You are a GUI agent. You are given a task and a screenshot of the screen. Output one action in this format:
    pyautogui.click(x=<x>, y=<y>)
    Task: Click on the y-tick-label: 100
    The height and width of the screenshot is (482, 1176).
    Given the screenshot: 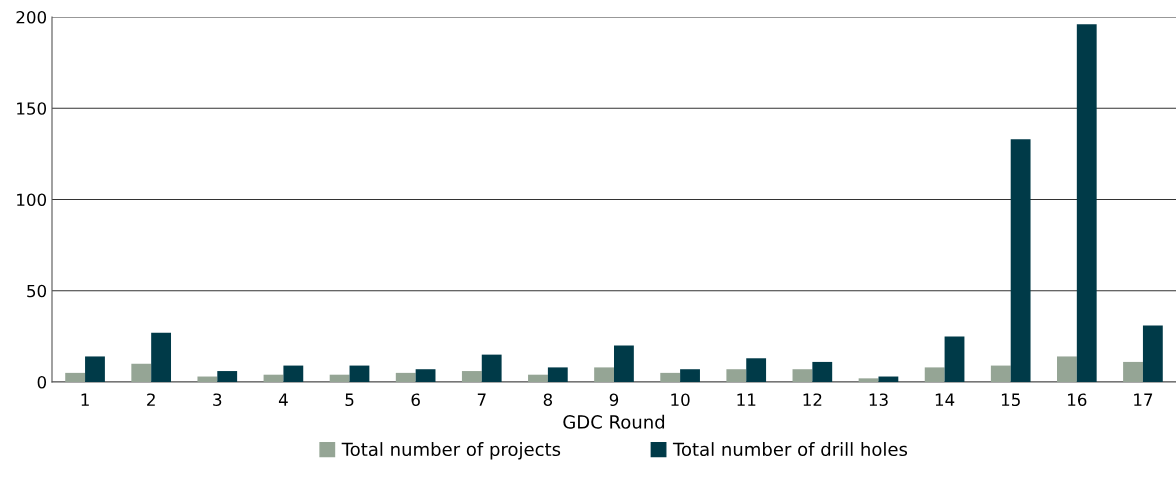 What is the action you would take?
    pyautogui.click(x=32, y=200)
    